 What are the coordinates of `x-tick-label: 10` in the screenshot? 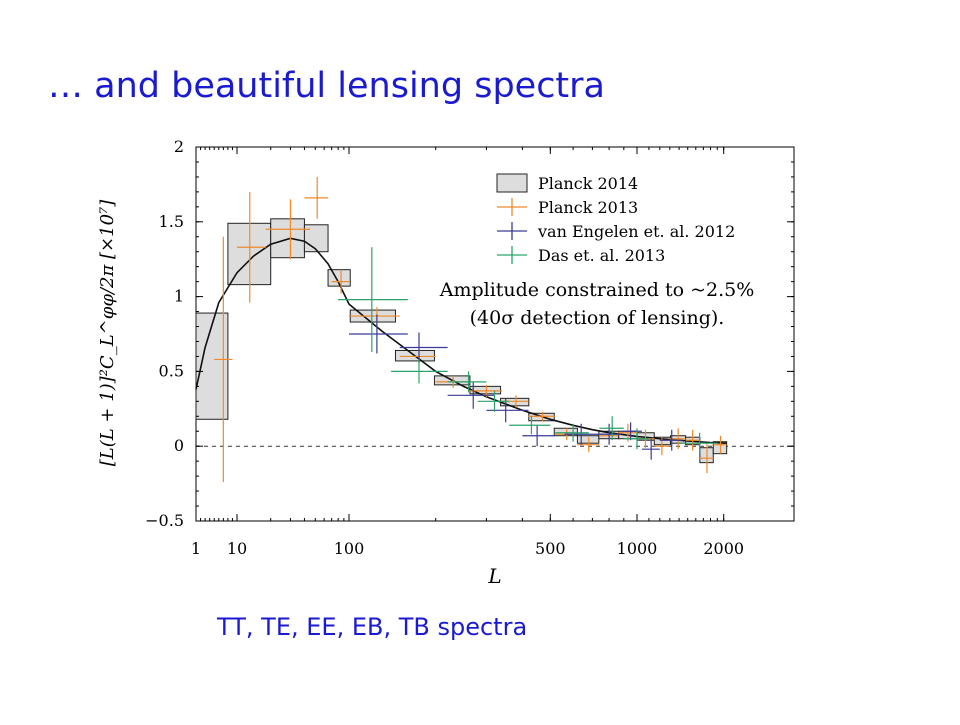 It's located at (237, 548).